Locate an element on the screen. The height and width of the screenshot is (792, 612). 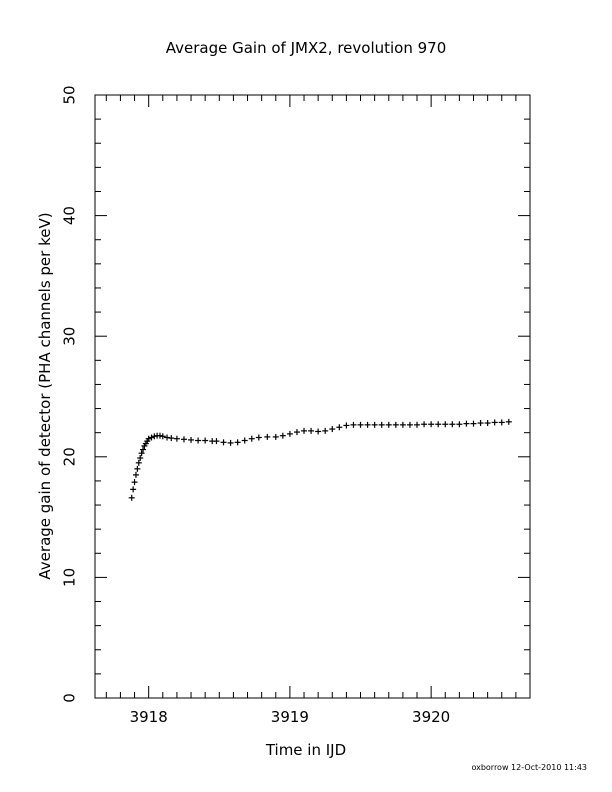
x-tick-label: 3918 is located at coordinates (149, 717).